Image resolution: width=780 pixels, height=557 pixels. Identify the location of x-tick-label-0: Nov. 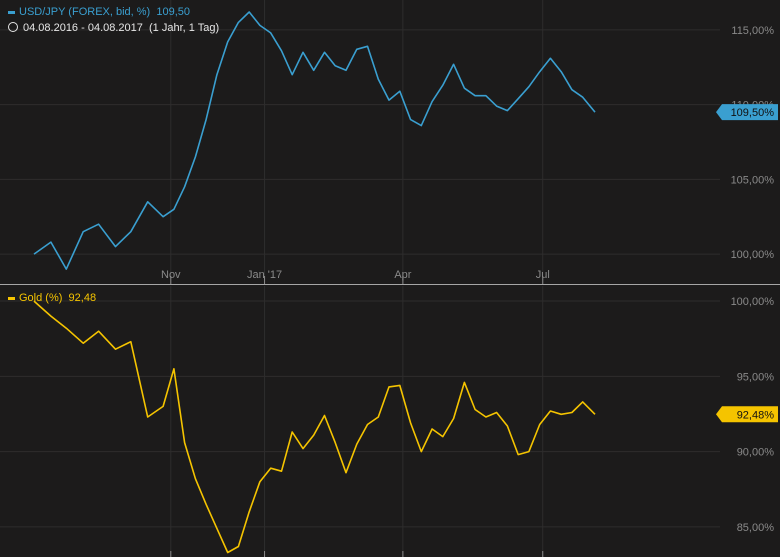
(171, 275).